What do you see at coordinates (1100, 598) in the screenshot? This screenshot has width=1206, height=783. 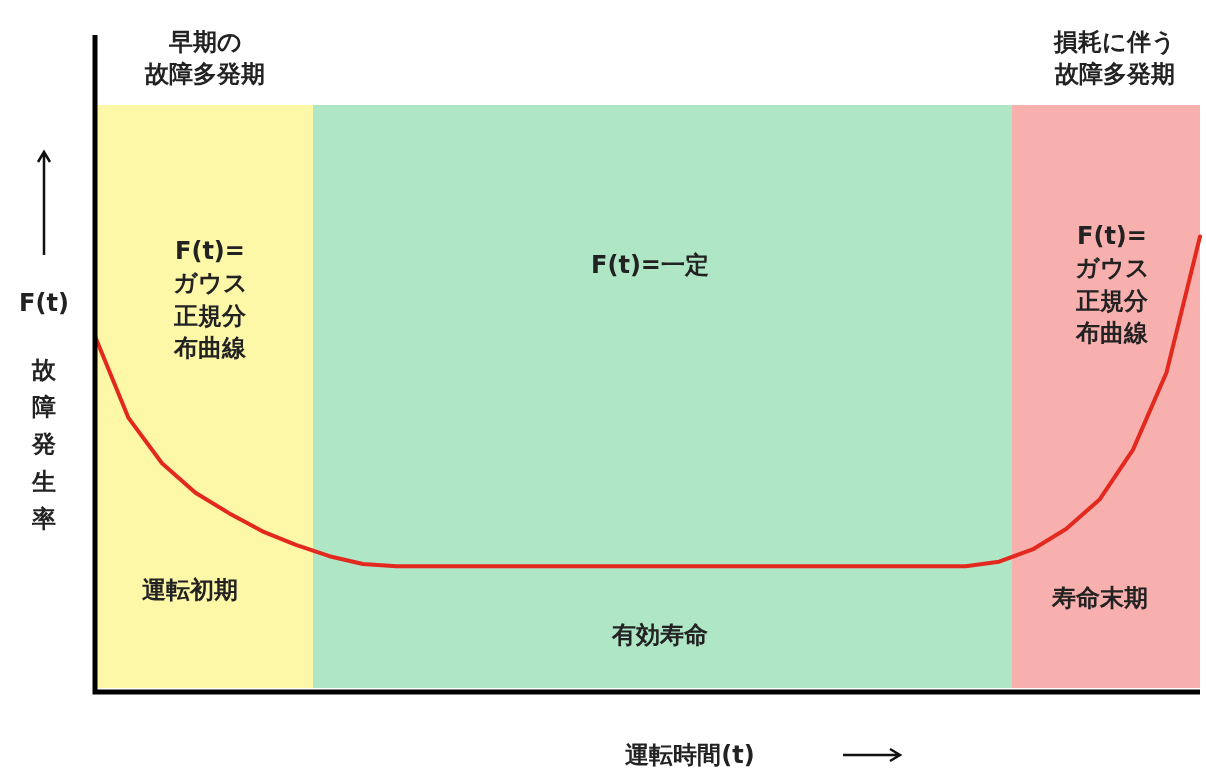 I see `annotation: 寿命末期` at bounding box center [1100, 598].